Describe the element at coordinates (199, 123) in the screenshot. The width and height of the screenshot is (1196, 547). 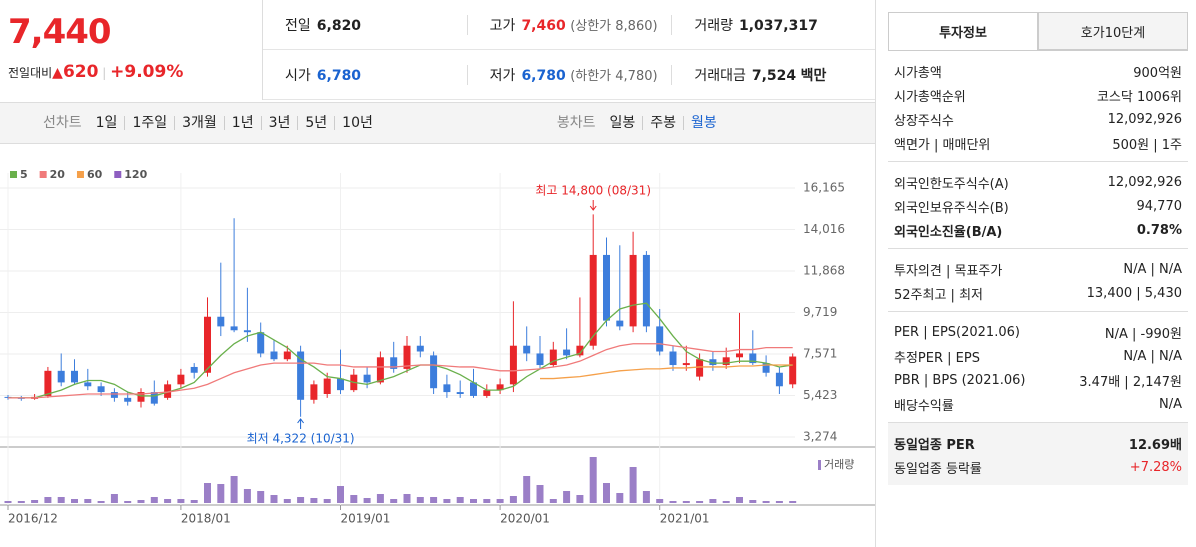
I see `period-button: 3개월` at that location.